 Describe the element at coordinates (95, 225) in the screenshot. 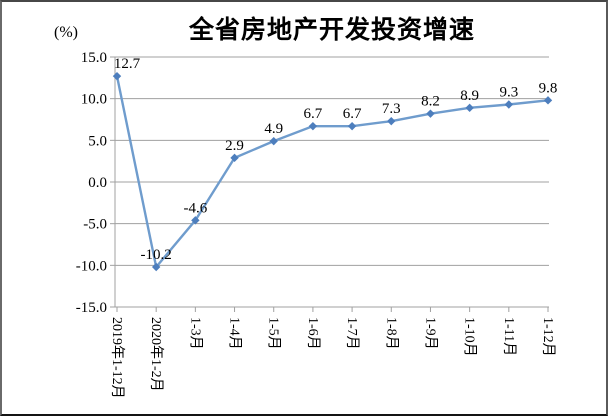

I see `y-tick-label: -5.0` at that location.